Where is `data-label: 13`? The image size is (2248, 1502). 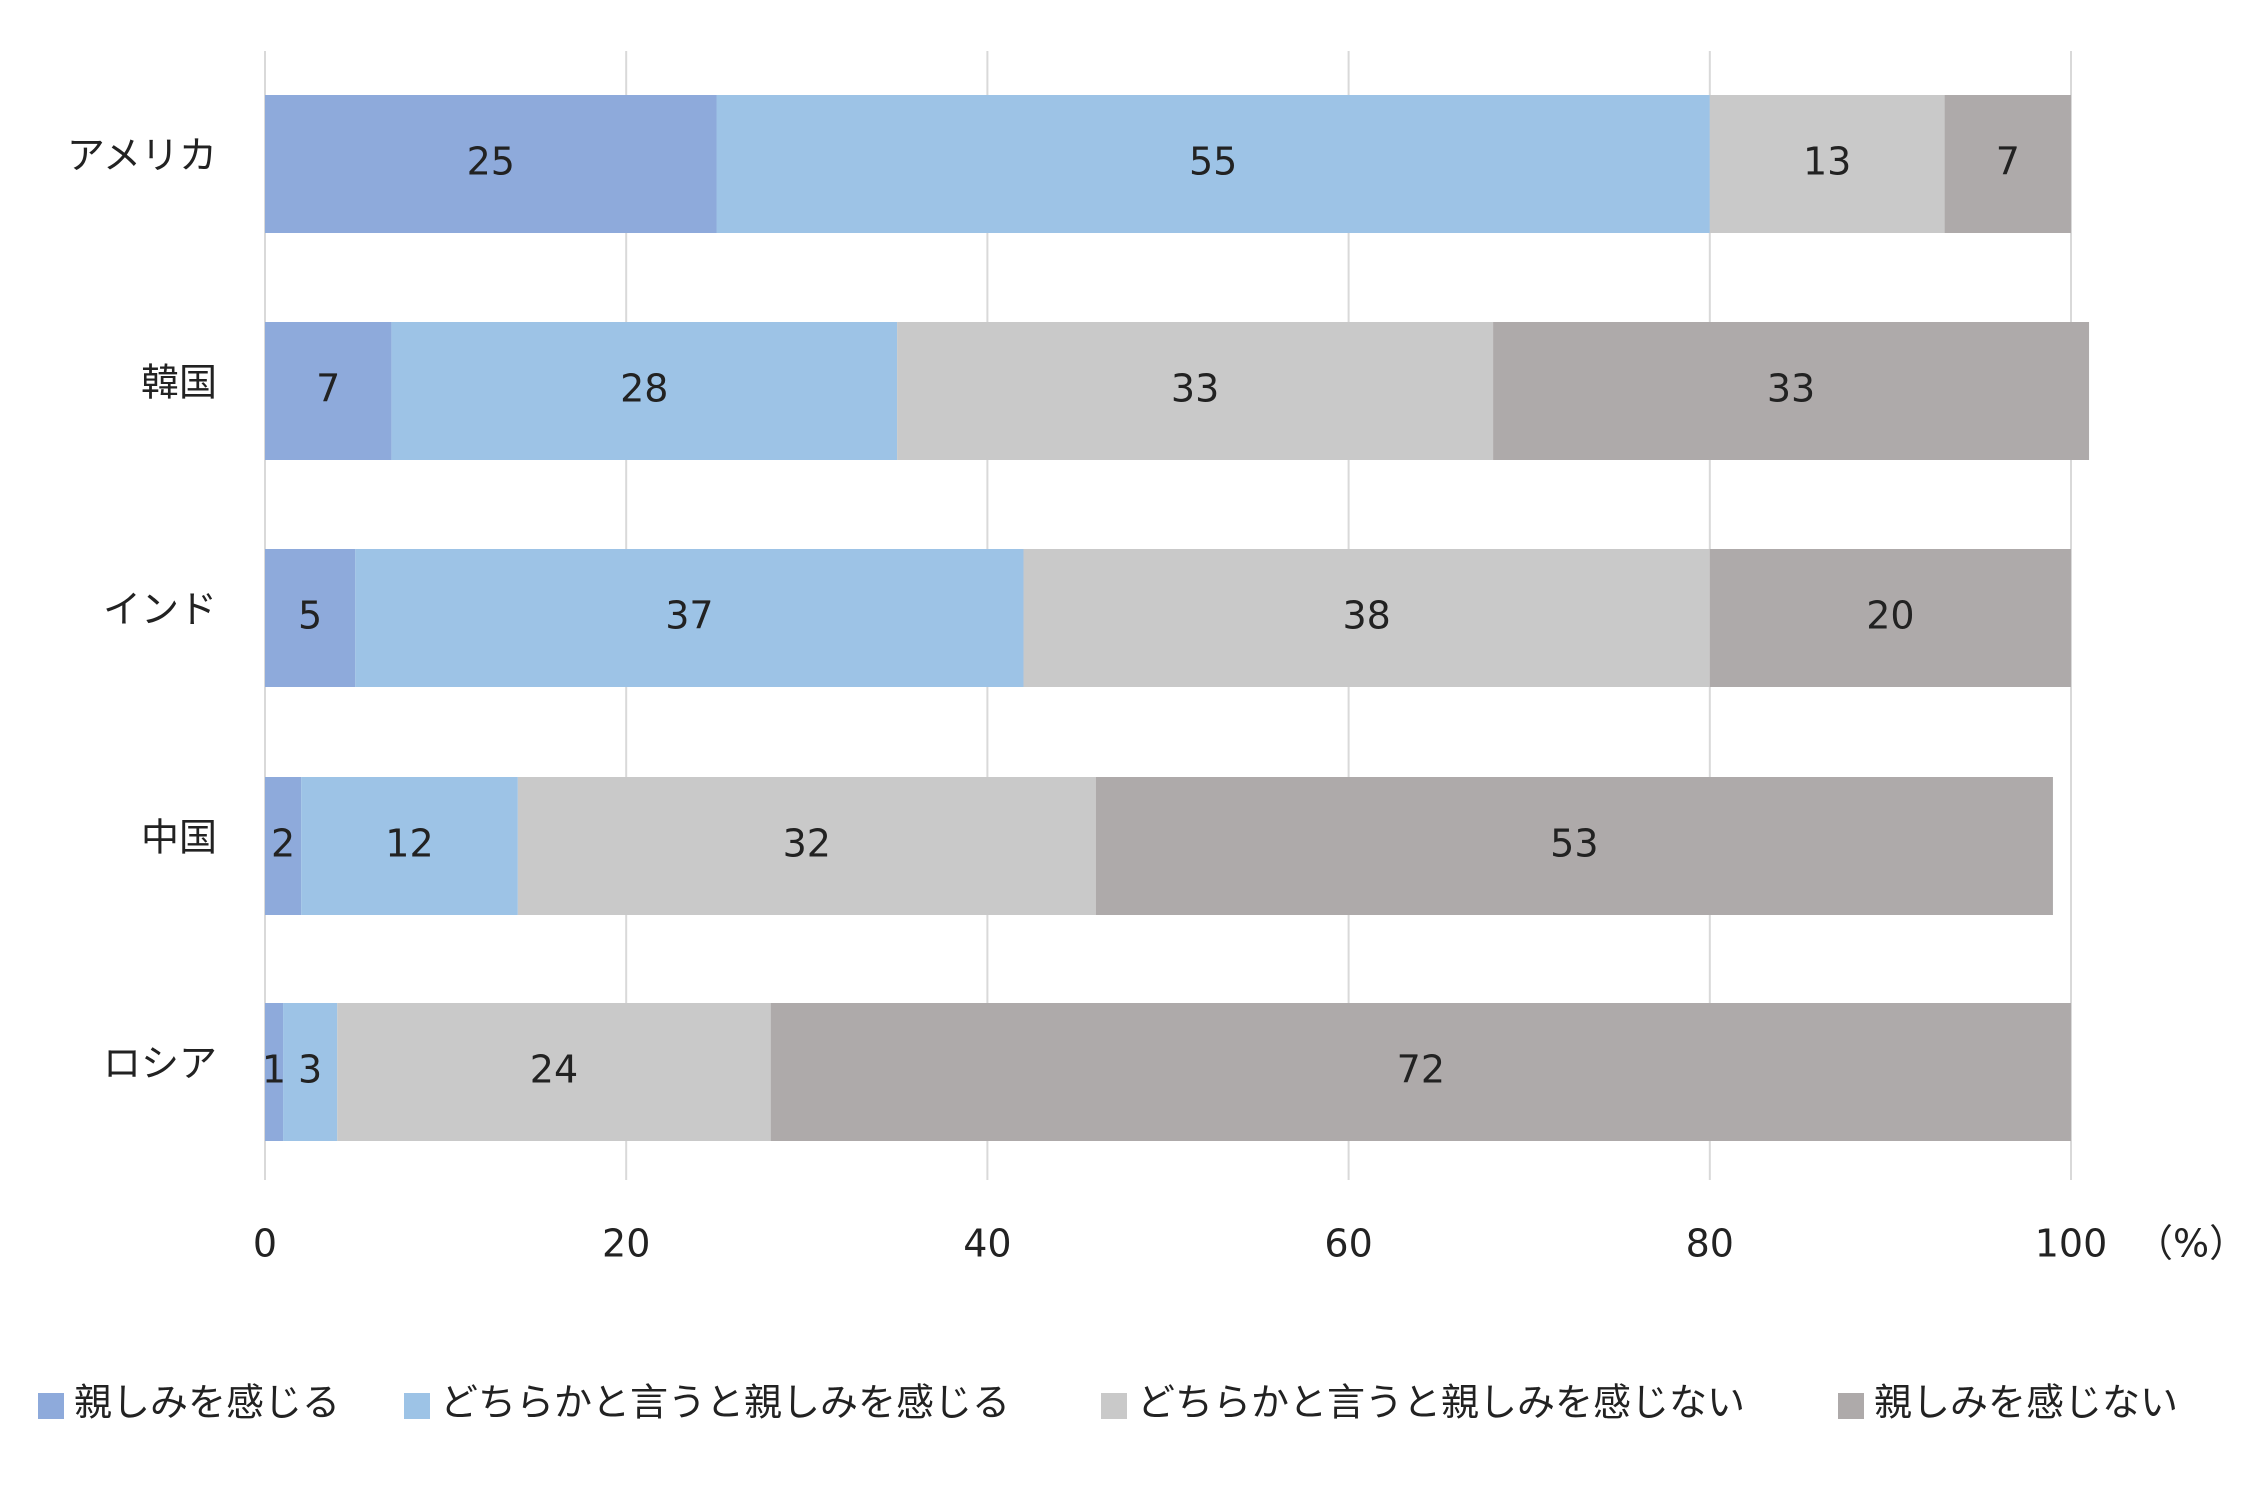
data-label: 13 is located at coordinates (1827, 162).